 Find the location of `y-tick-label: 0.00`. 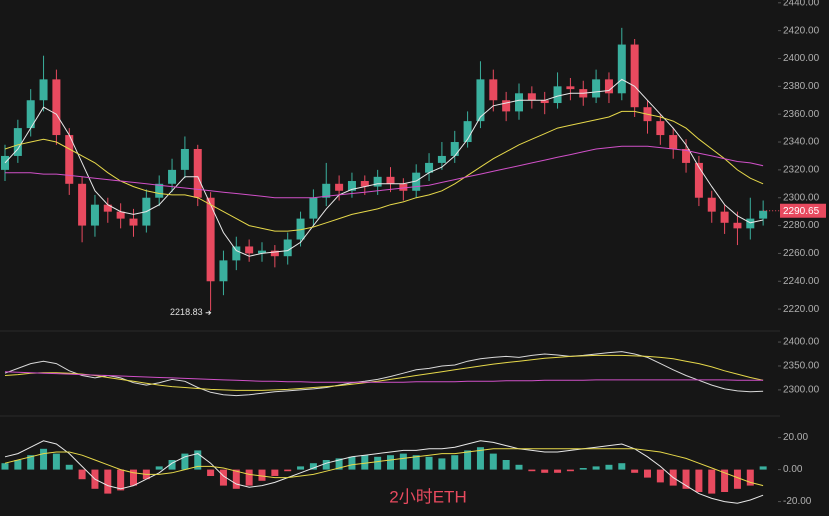

y-tick-label: 0.00 is located at coordinates (793, 469).